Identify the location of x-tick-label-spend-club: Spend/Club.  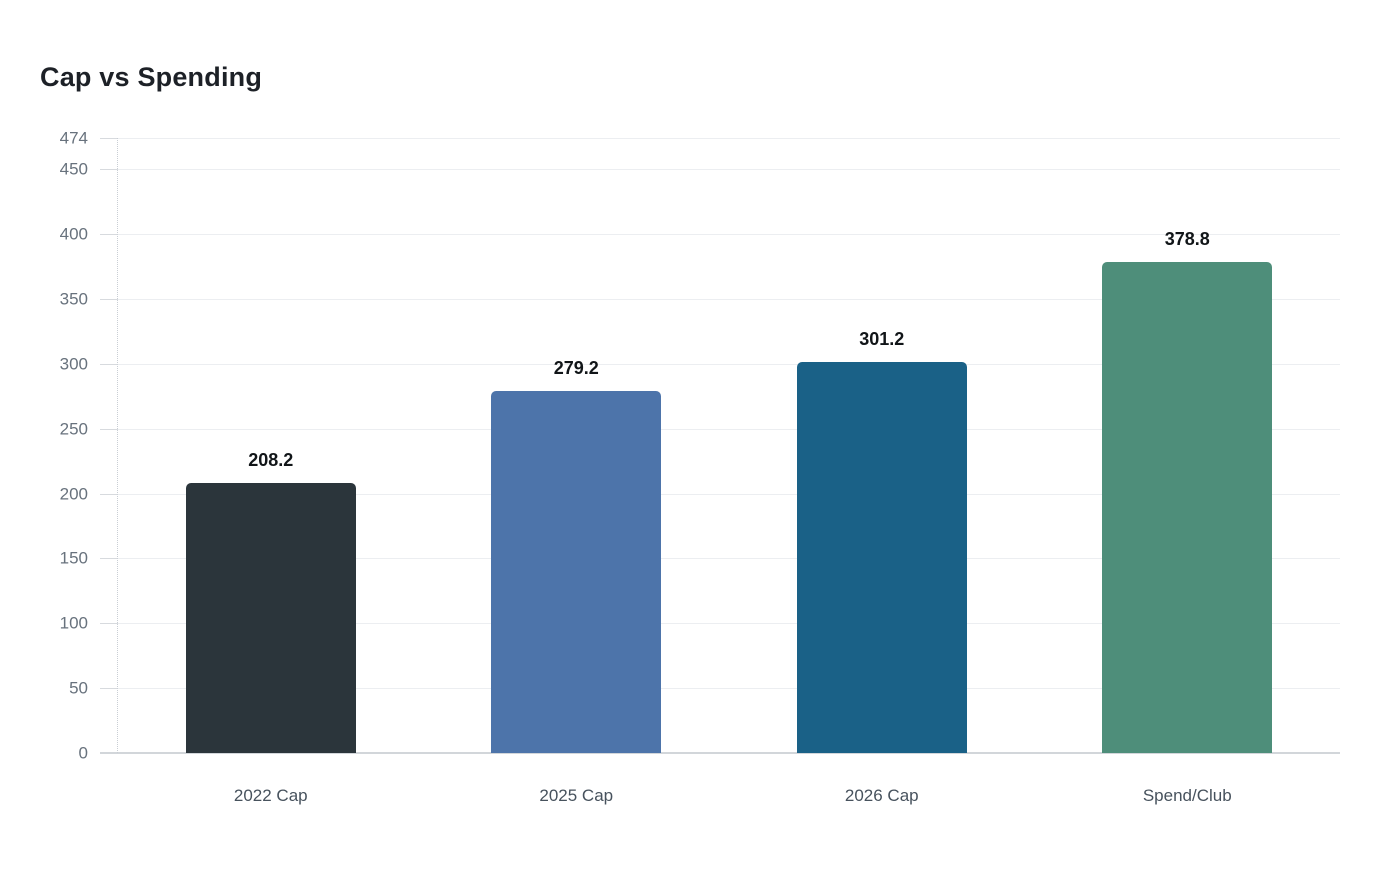
(1187, 795).